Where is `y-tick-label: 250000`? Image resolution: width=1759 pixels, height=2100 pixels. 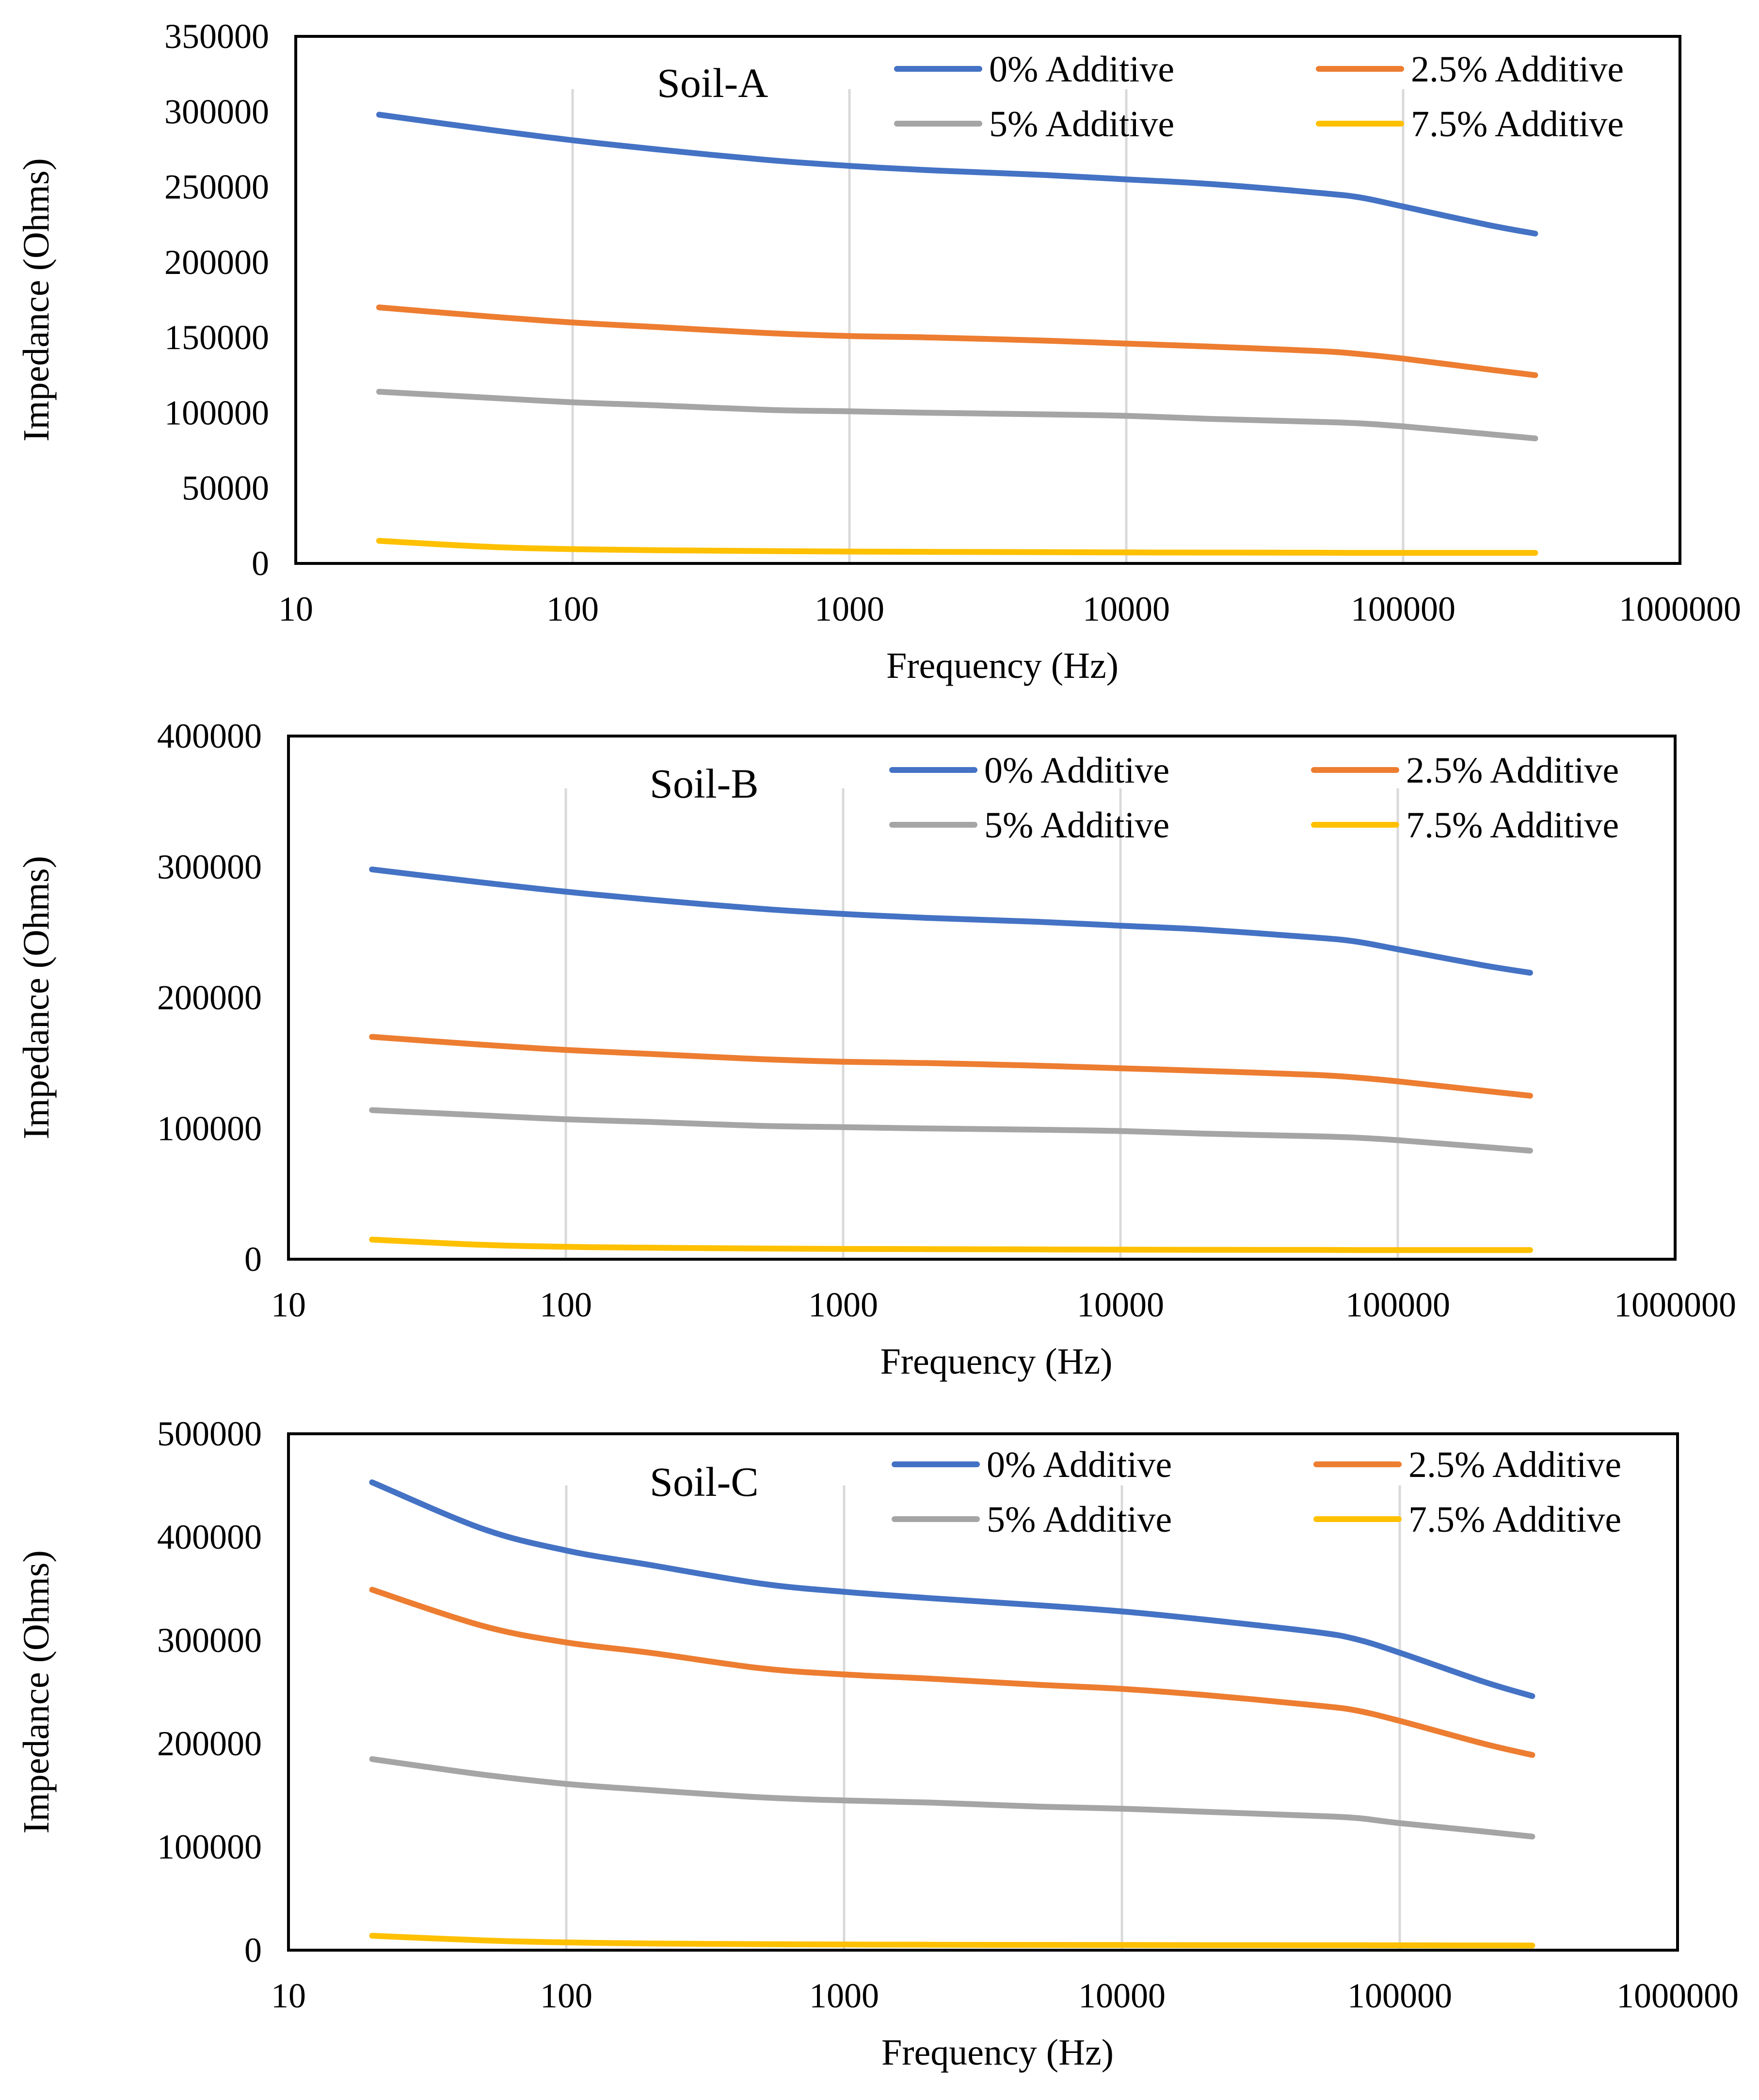
y-tick-label: 250000 is located at coordinates (217, 187).